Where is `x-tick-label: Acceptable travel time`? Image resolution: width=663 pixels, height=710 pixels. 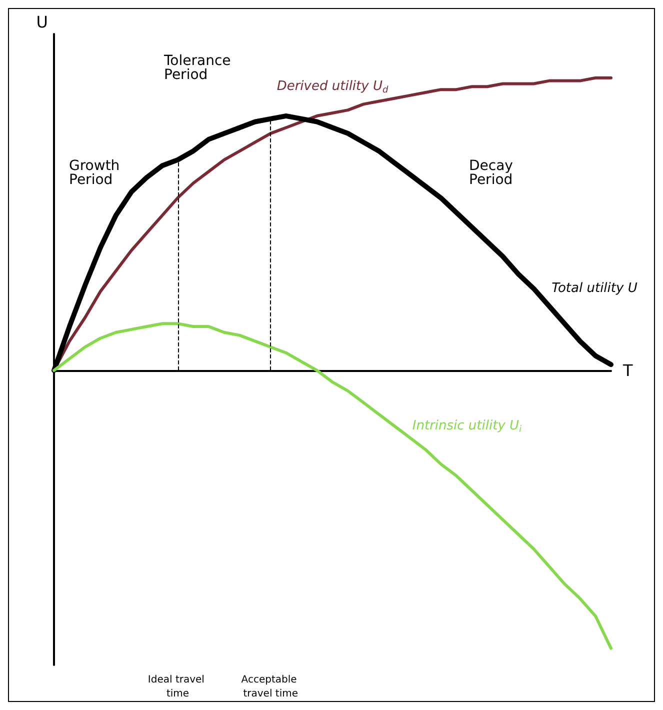 x-tick-label: Acceptable travel time is located at coordinates (270, 687).